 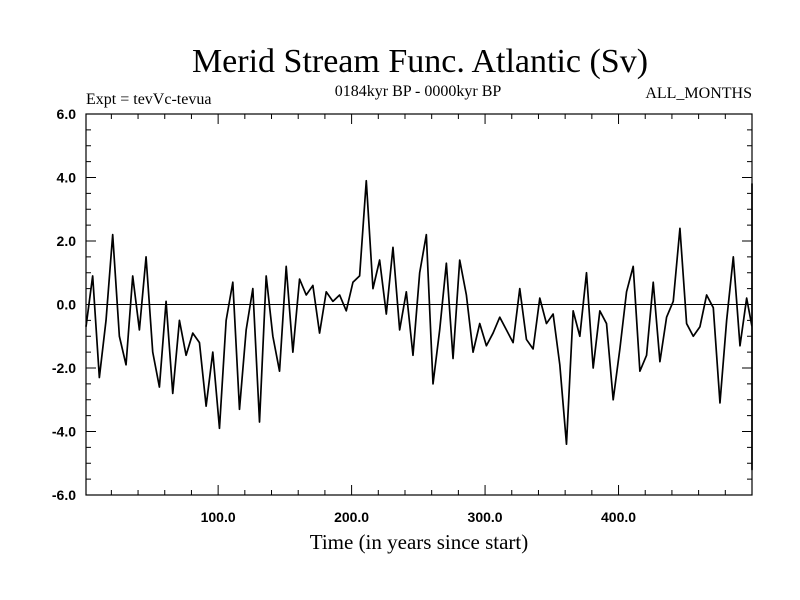 I want to click on y-tick-label: 0.0, so click(x=67, y=305).